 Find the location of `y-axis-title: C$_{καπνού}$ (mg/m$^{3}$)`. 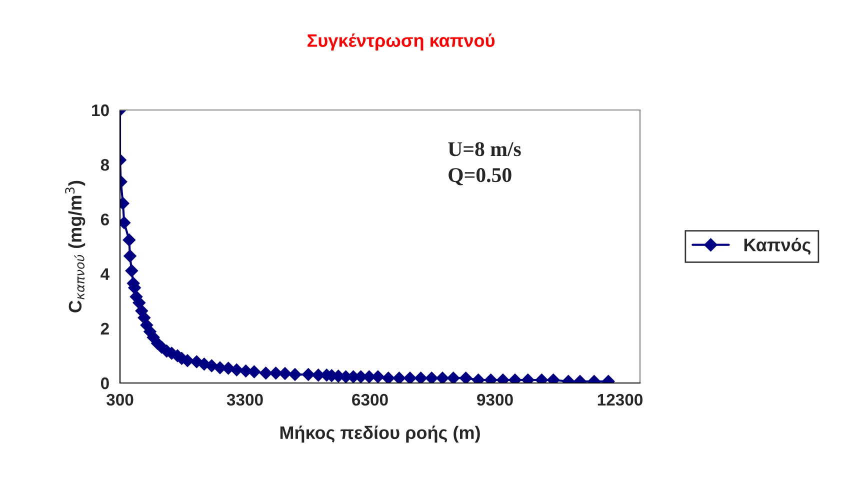

y-axis-title: C$_{καπνού}$ (mg/m$^{3}$) is located at coordinates (75, 246).